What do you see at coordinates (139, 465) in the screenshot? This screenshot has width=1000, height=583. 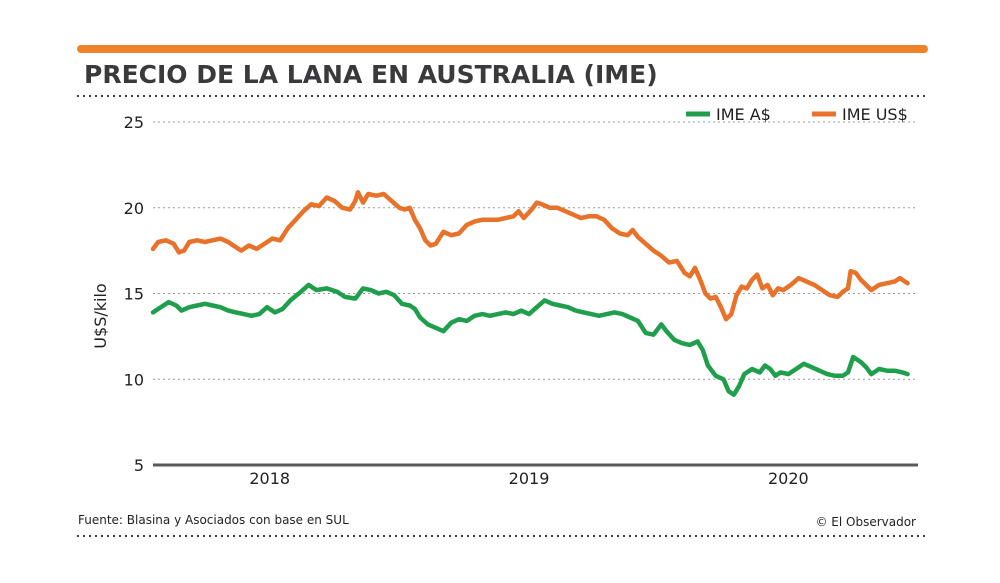 I see `y-tick-label: 5` at bounding box center [139, 465].